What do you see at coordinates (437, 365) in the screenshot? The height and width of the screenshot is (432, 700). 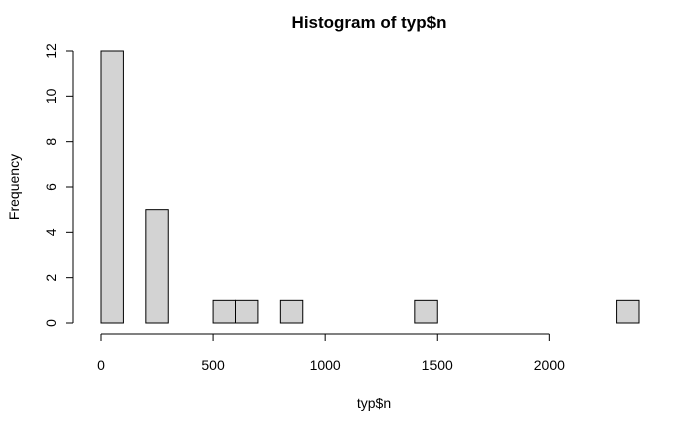 I see `x-tick-label: 1500` at bounding box center [437, 365].